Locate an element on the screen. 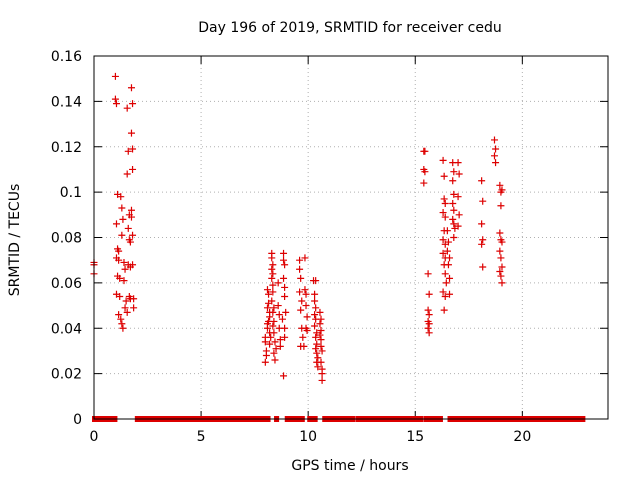 This screenshot has width=640, height=480. y-axis-label: SRMTID / TECUs is located at coordinates (15, 240).